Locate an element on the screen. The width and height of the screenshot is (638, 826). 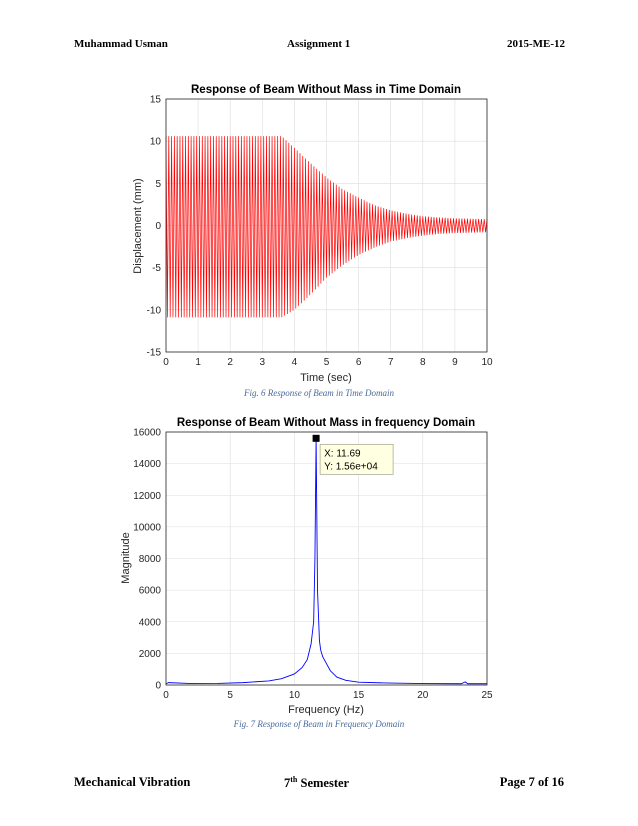
chart2-ytick-label: 8000 is located at coordinates (150, 559).